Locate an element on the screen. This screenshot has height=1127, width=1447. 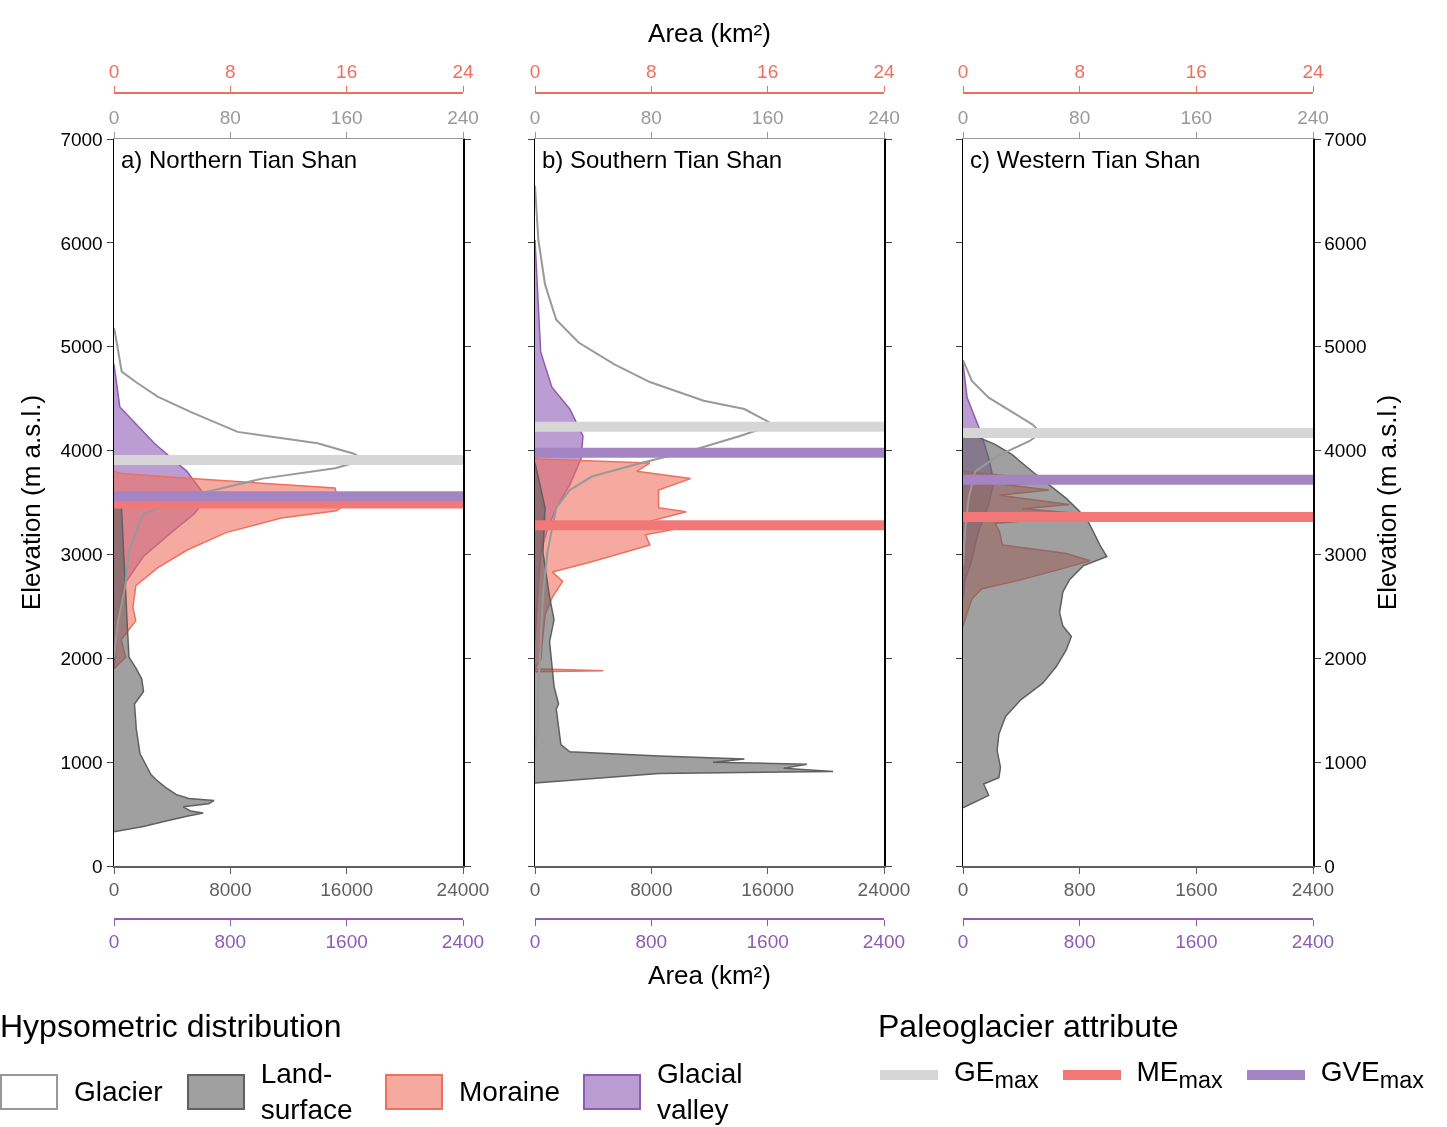
legend-label: GE$_{max}$ is located at coordinates (996, 1075).